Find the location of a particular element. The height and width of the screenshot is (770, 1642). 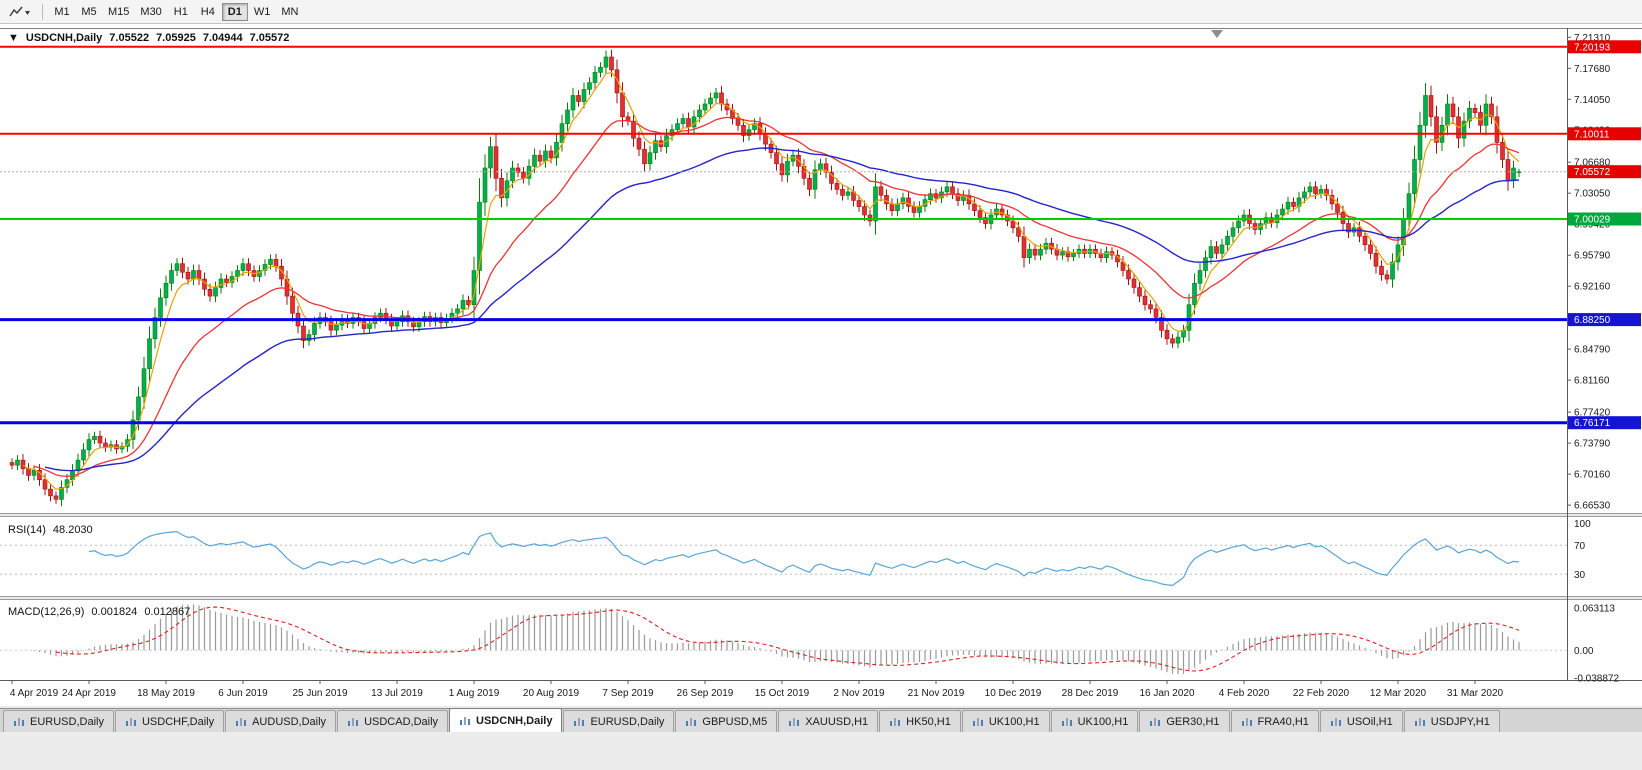

tab-usdcnh-daily: USDCNH,Daily is located at coordinates (506, 720).